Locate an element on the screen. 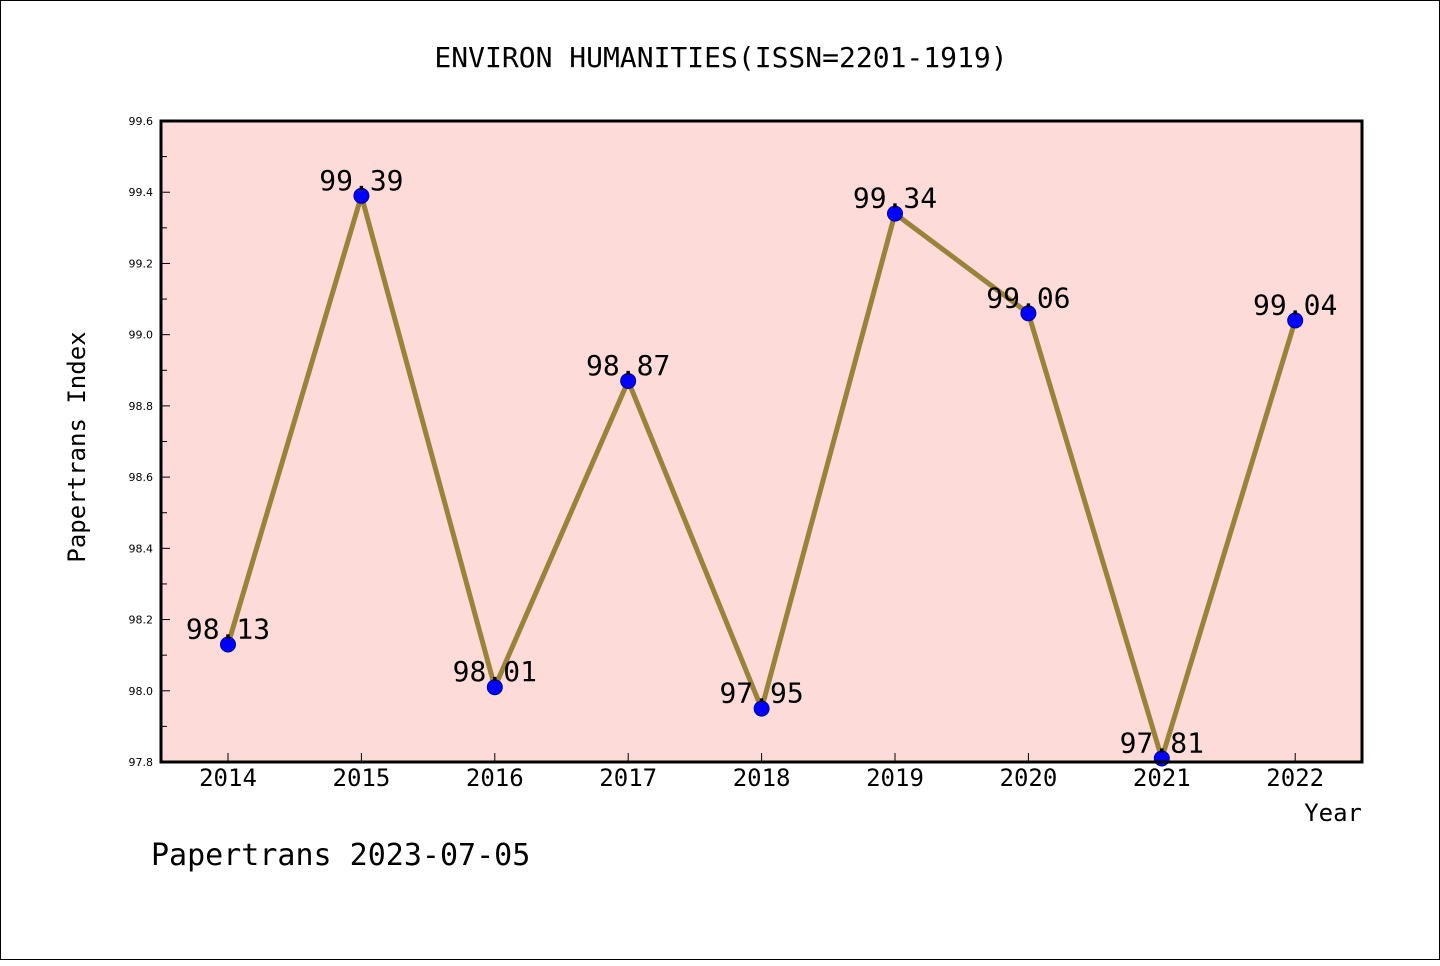  data-label: 99.04 is located at coordinates (1295, 304).